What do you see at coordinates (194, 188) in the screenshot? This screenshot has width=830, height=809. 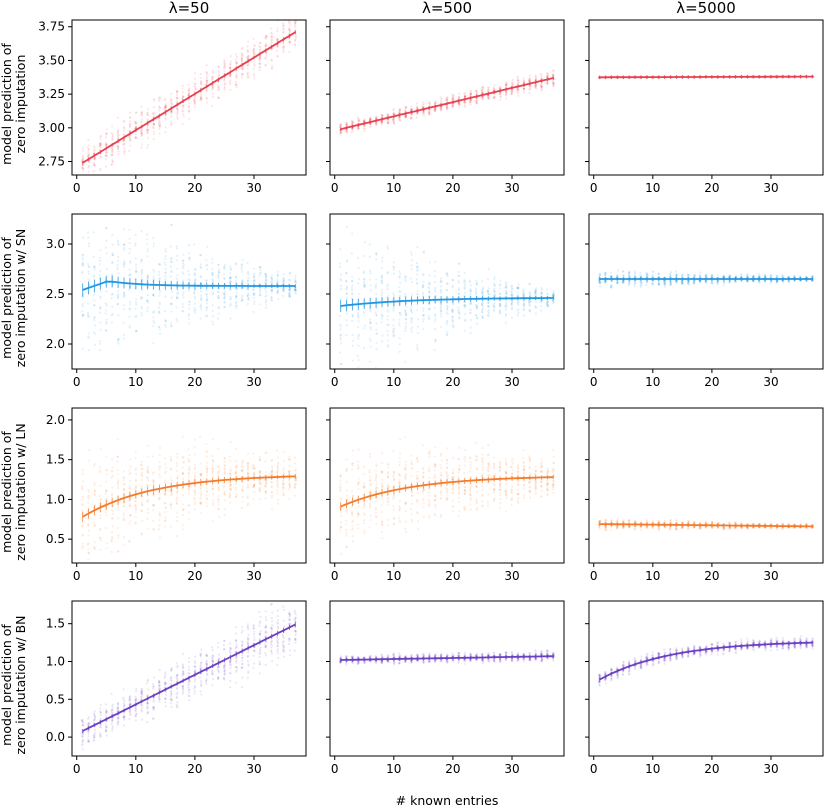 I see `x-tick-label: 20` at bounding box center [194, 188].